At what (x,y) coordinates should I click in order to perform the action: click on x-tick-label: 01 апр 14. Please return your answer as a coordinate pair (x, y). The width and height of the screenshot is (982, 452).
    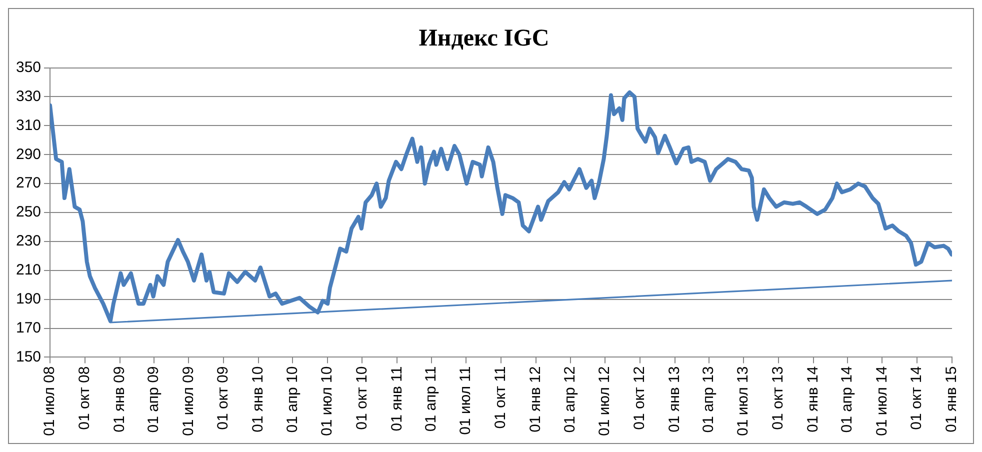
    Looking at the image, I should click on (847, 399).